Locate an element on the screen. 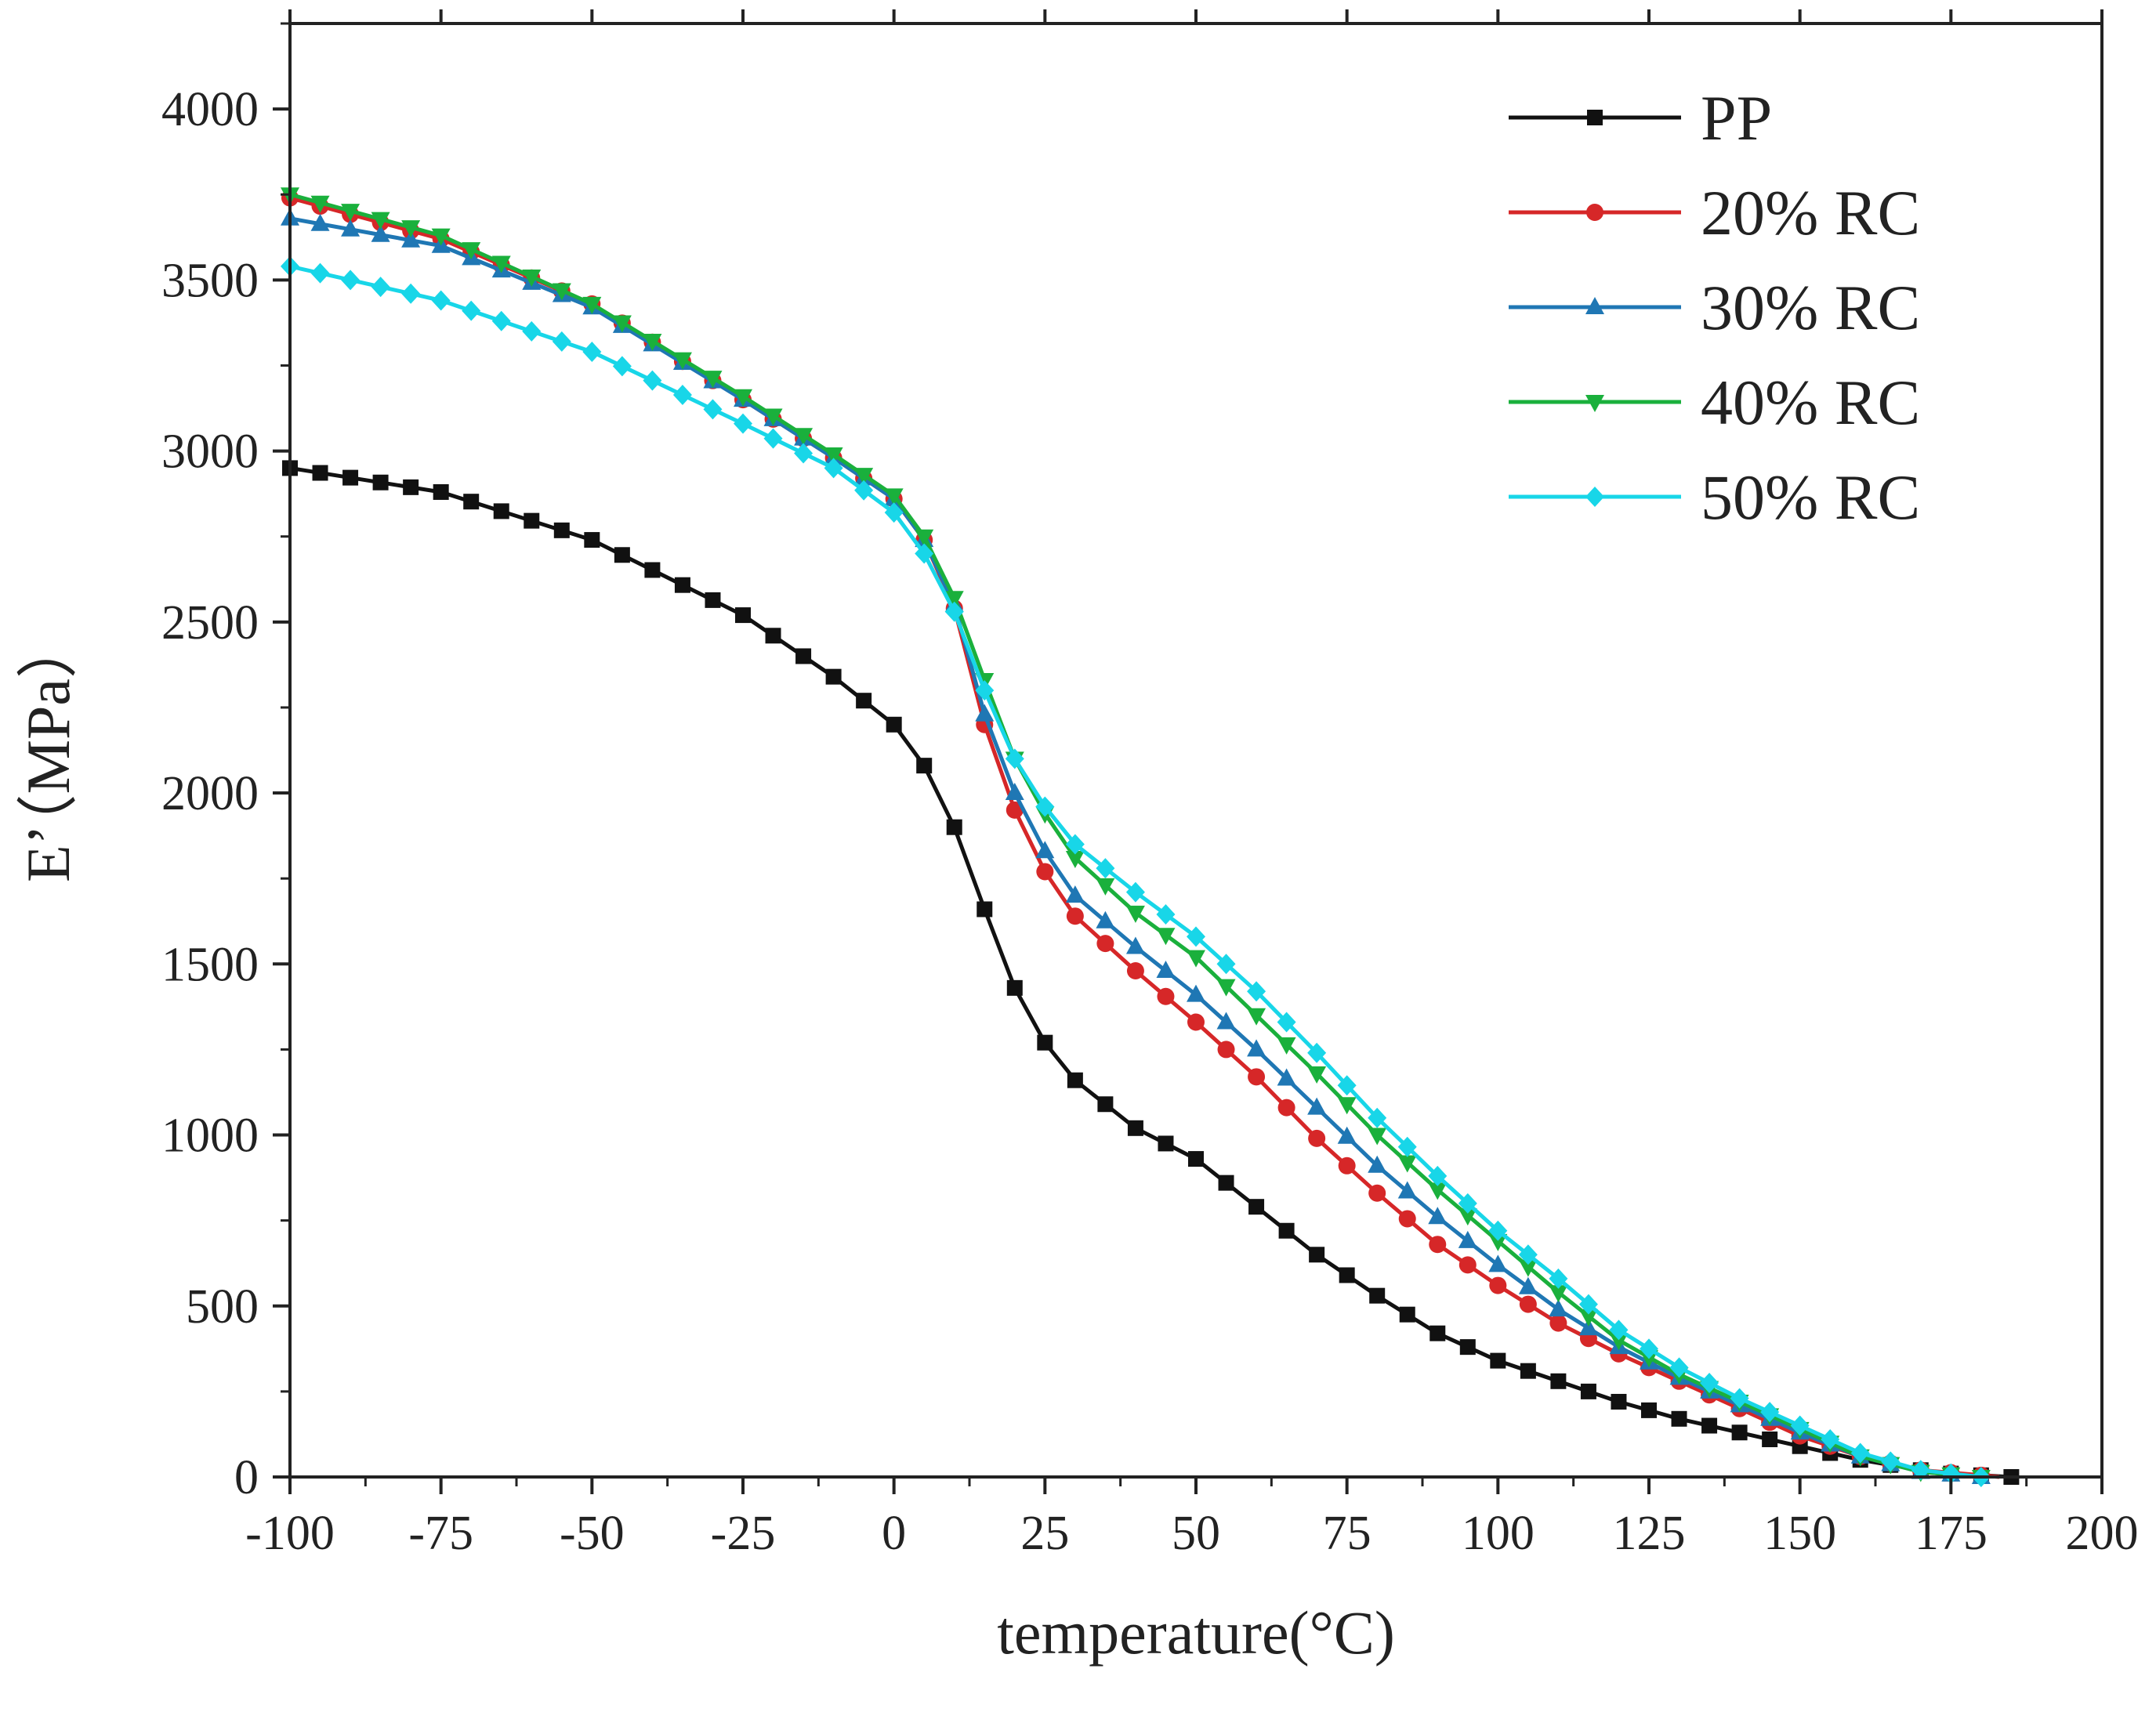  legend-label: 40% RC is located at coordinates (1810, 403).